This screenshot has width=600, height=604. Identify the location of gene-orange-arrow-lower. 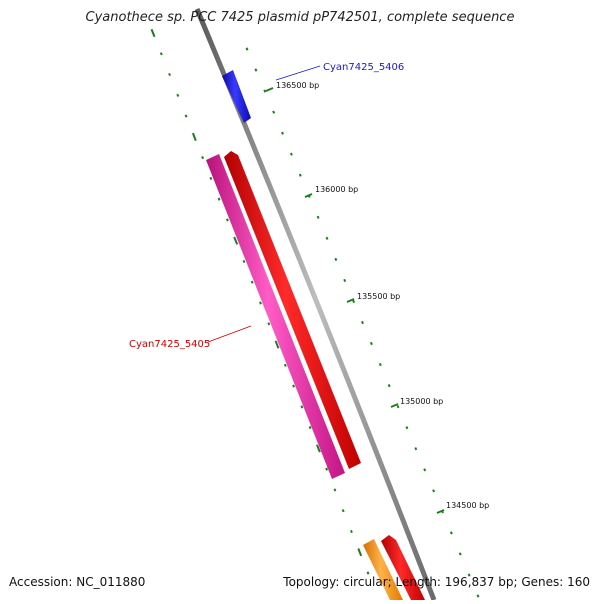
(383, 569).